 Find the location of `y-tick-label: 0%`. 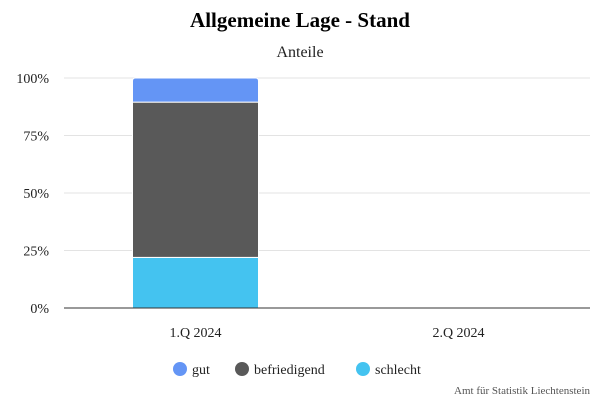

y-tick-label: 0% is located at coordinates (39, 309).